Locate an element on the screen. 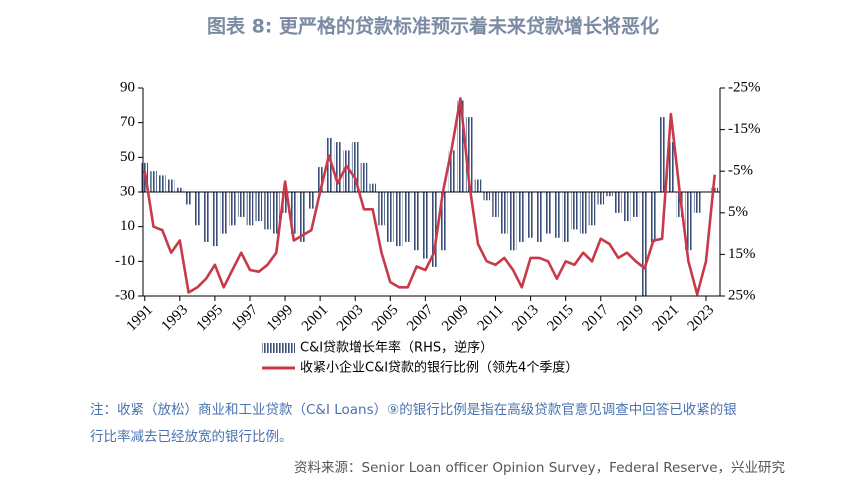 This screenshot has height=495, width=867. y-tick-label: 10 is located at coordinates (127, 226).